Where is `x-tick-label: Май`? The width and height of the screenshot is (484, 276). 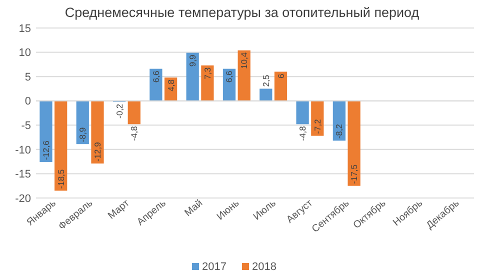
x-tick-label: Май is located at coordinates (193, 208).